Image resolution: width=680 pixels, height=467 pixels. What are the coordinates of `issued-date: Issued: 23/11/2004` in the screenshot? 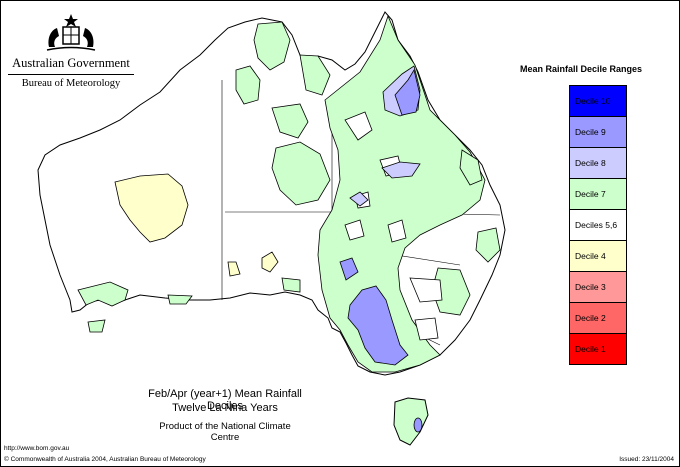 It's located at (646, 459).